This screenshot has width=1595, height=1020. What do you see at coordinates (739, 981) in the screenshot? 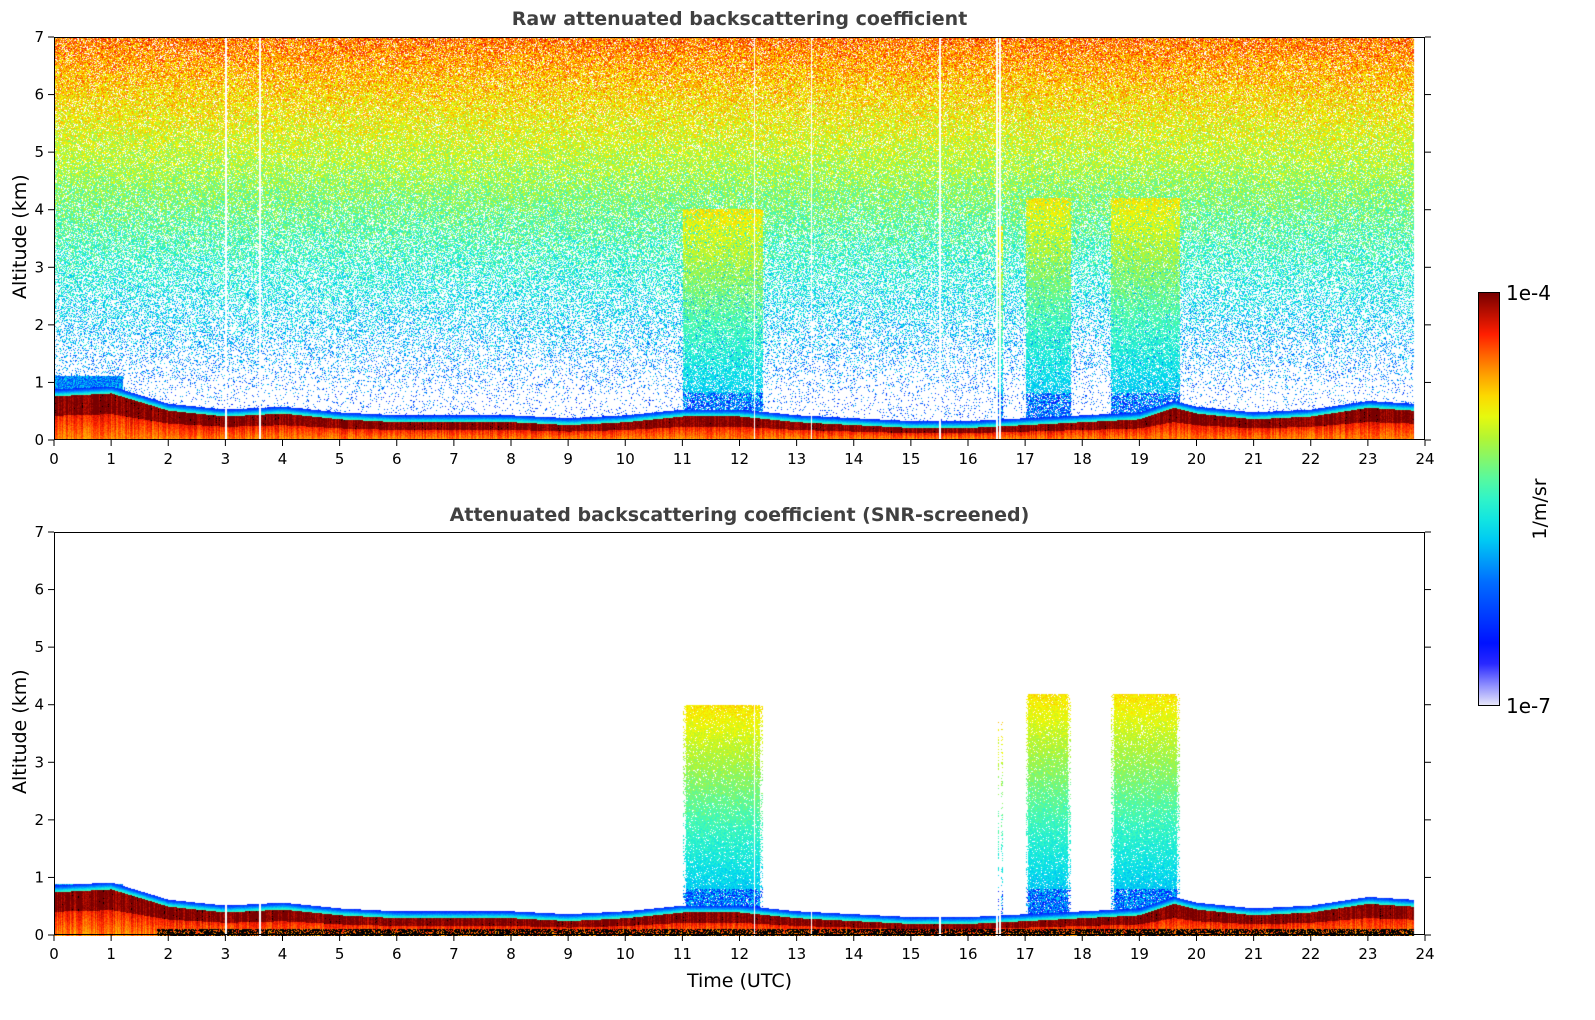
I see `x-axis-label: Time (UTC)` at bounding box center [739, 981].